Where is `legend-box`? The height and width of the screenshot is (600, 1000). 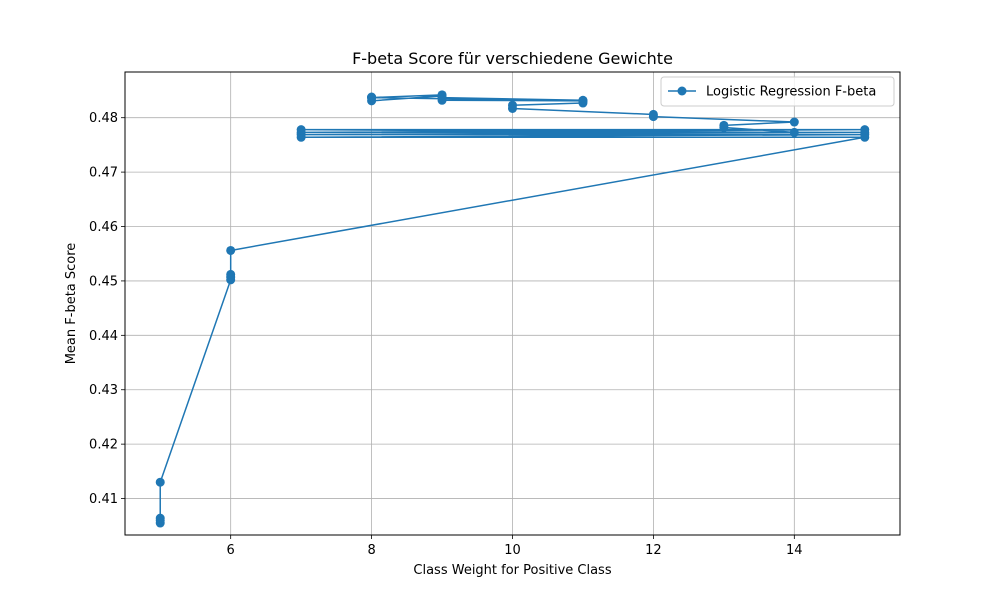
legend-box is located at coordinates (777, 91).